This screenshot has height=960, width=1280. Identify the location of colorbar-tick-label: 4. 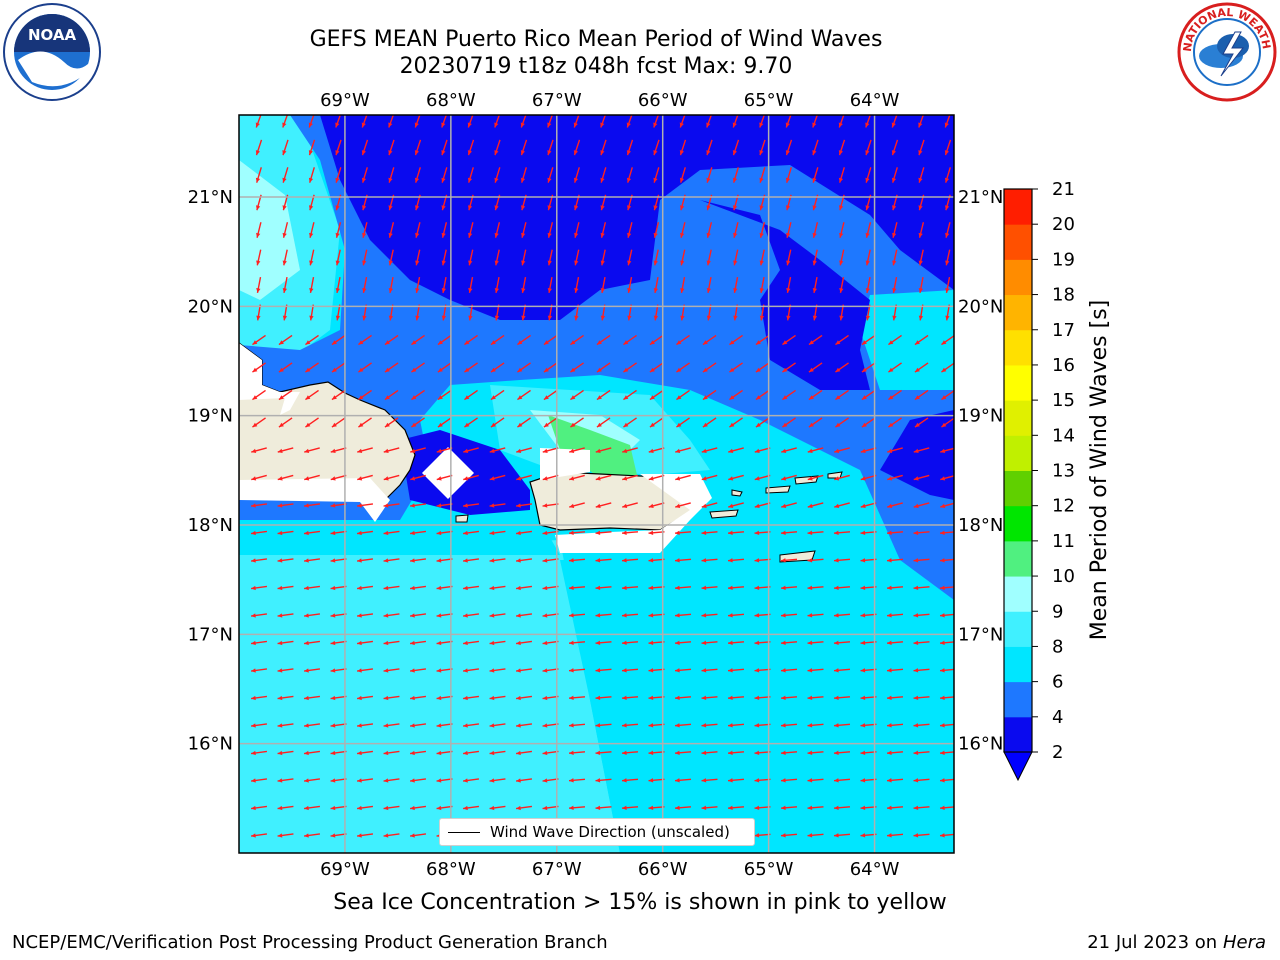
(1057, 717).